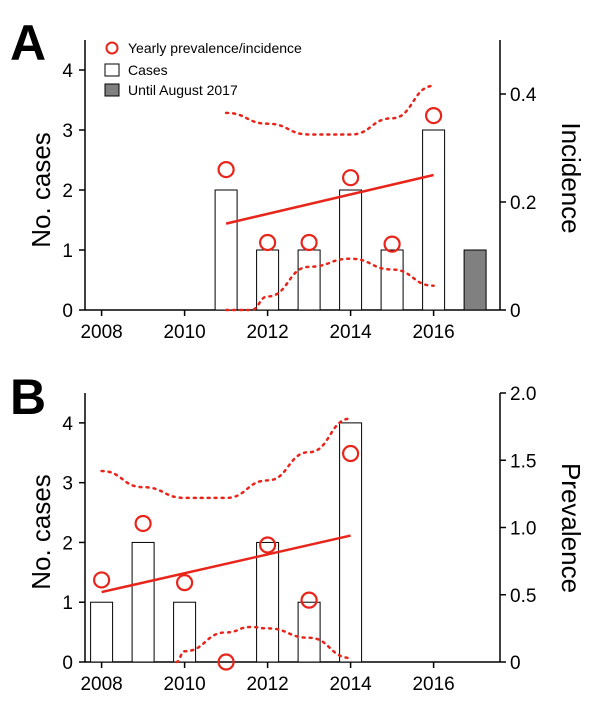 This screenshot has width=600, height=710. I want to click on legend-label: Cases, so click(148, 70).